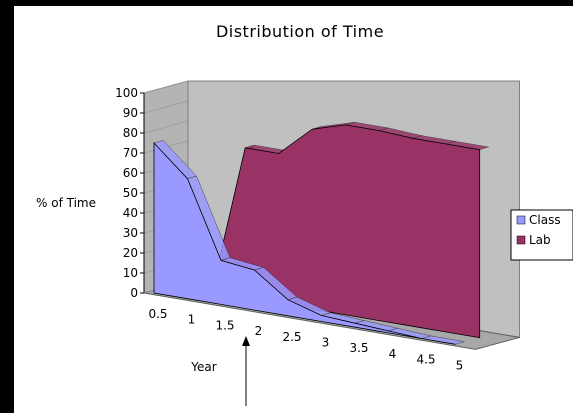 The height and width of the screenshot is (413, 573). I want to click on x-tick-label: 2.5, so click(291, 337).